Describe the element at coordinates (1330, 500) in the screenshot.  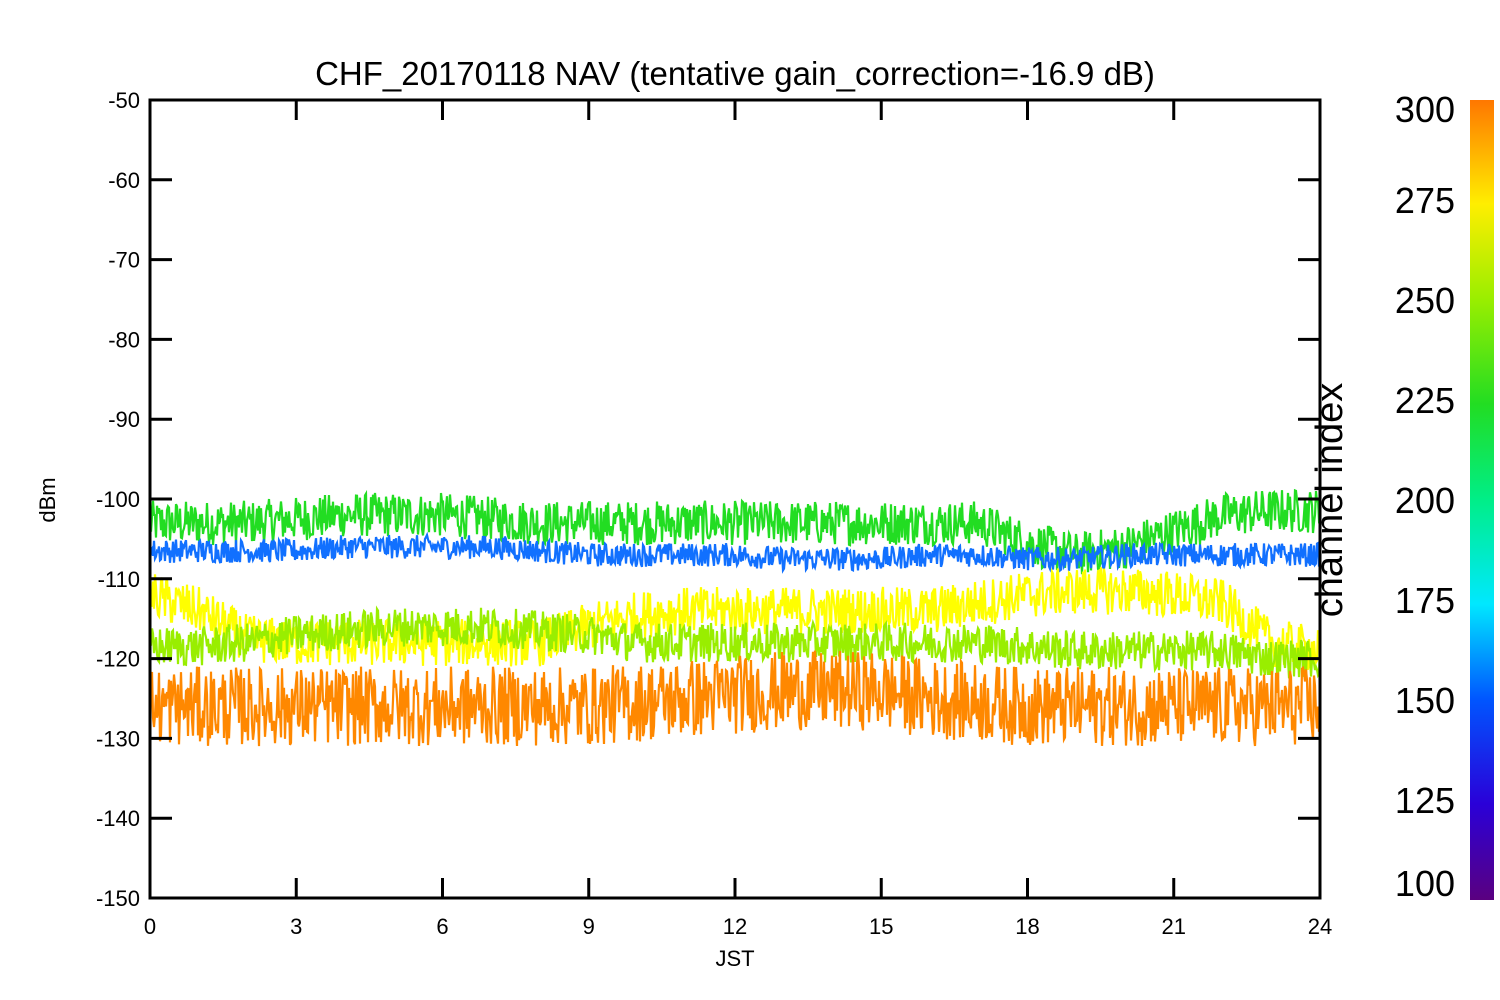
I see `colorbar-label: channel index` at that location.